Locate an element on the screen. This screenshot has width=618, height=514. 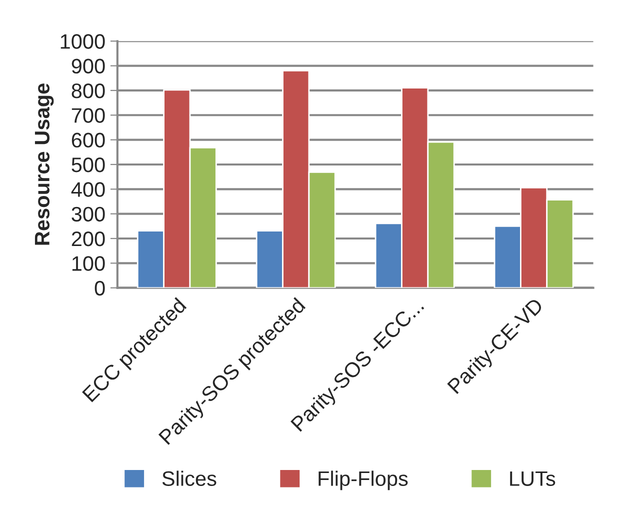
y-tick-label: 500 is located at coordinates (88, 164).